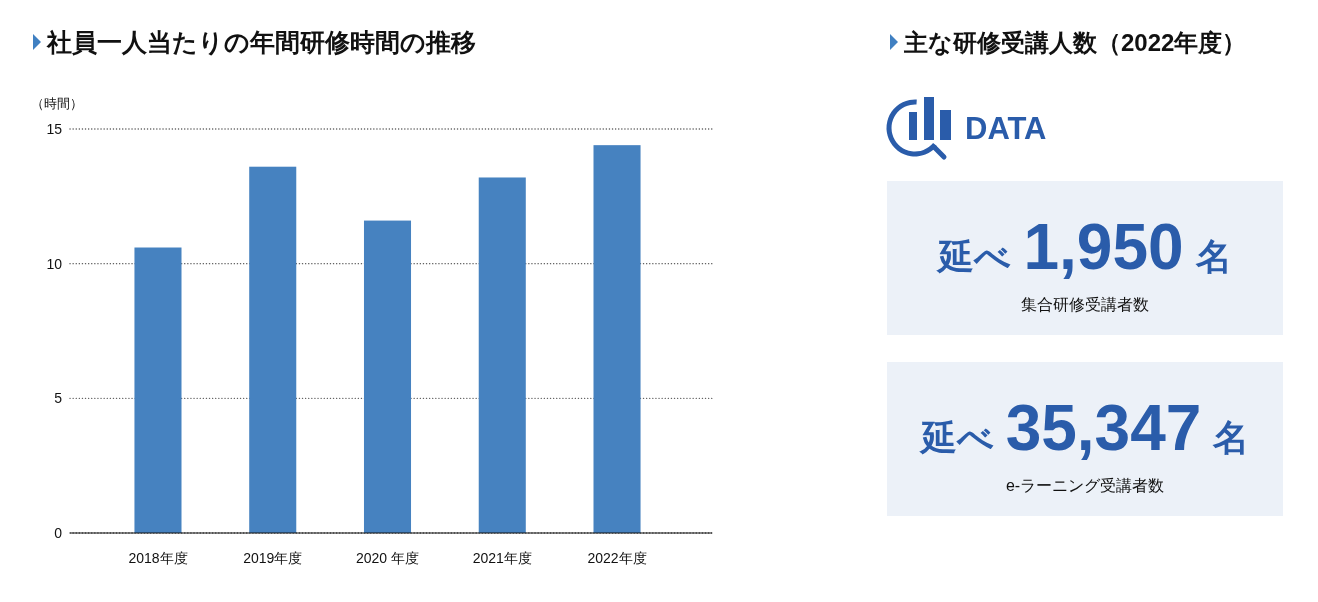 The height and width of the screenshot is (602, 1318). What do you see at coordinates (1085, 304) in the screenshot?
I see `text: 集合研修受講者数` at bounding box center [1085, 304].